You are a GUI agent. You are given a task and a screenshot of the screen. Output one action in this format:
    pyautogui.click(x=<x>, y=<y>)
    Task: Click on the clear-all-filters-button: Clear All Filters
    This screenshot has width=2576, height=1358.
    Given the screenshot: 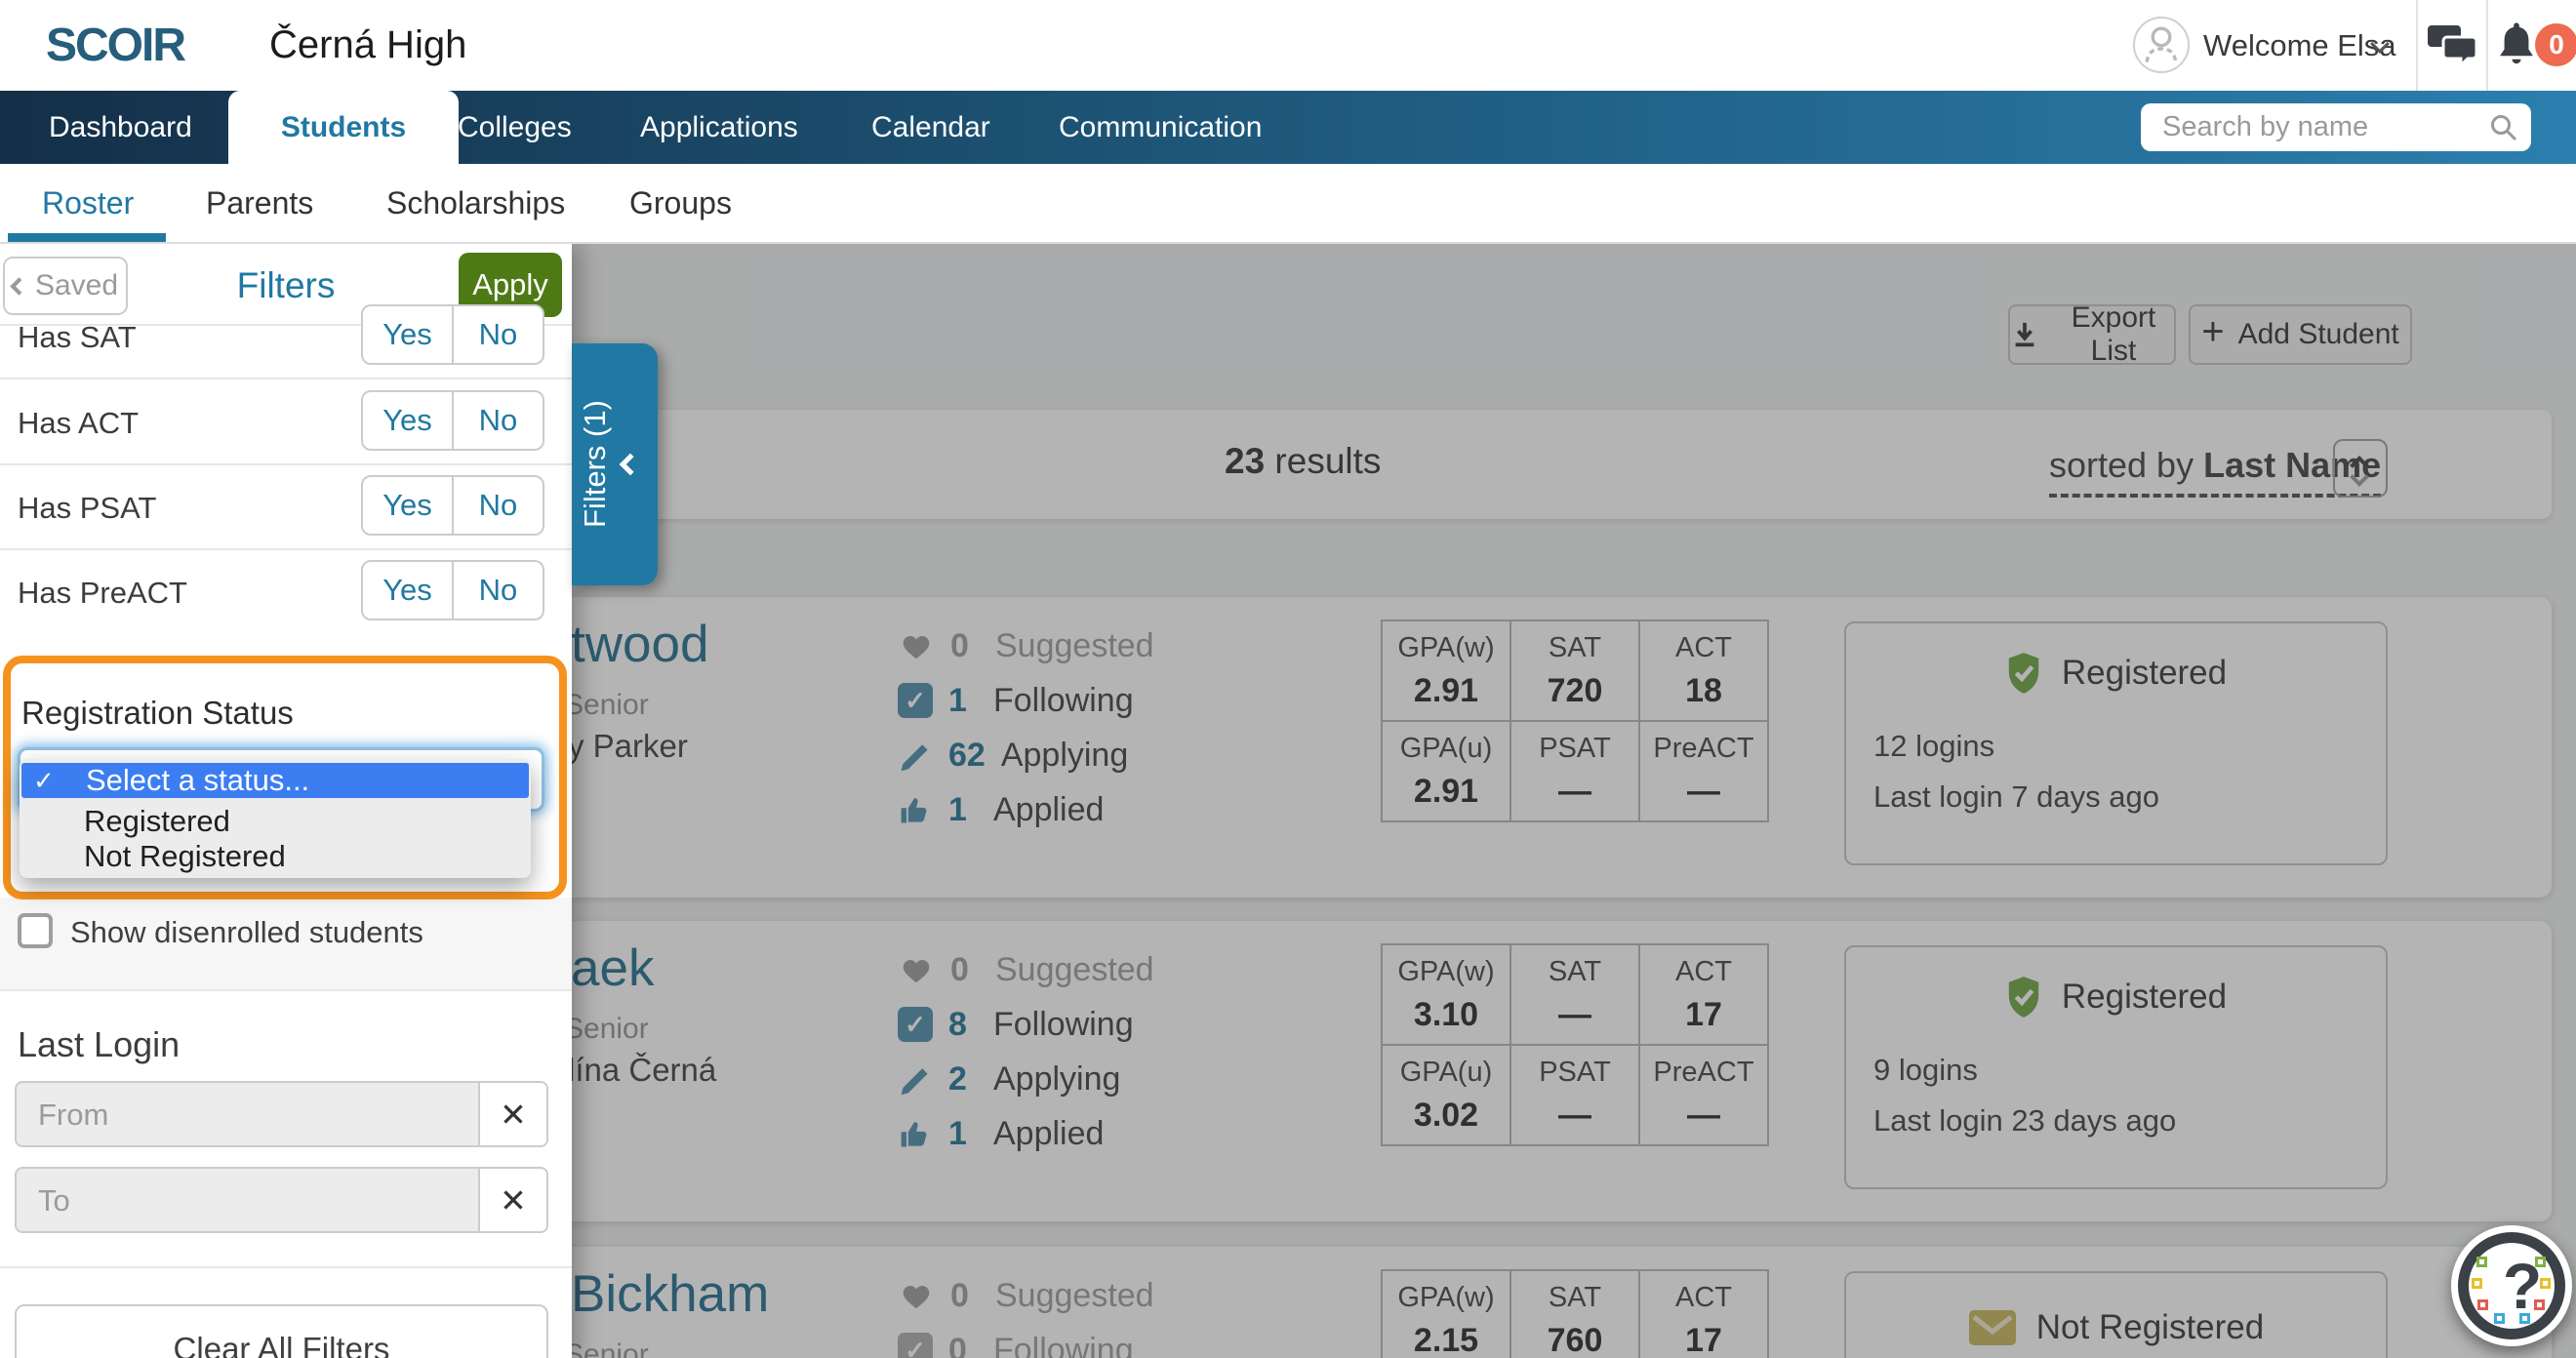 What is the action you would take?
    pyautogui.click(x=281, y=1331)
    